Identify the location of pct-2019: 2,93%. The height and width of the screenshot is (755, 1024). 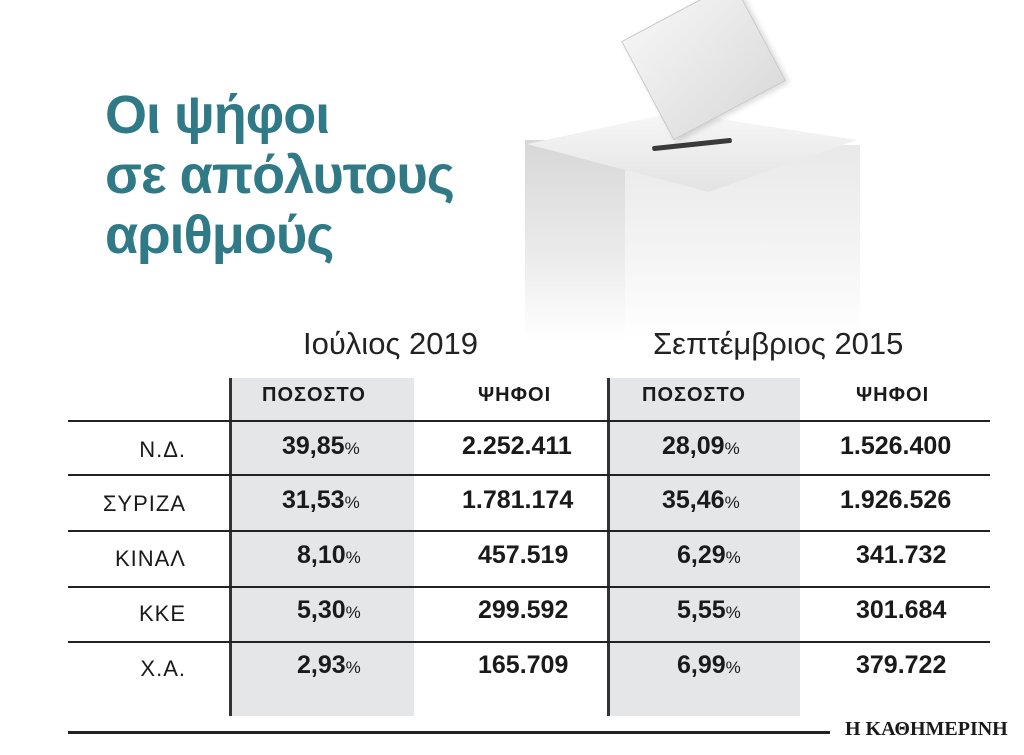
(329, 665).